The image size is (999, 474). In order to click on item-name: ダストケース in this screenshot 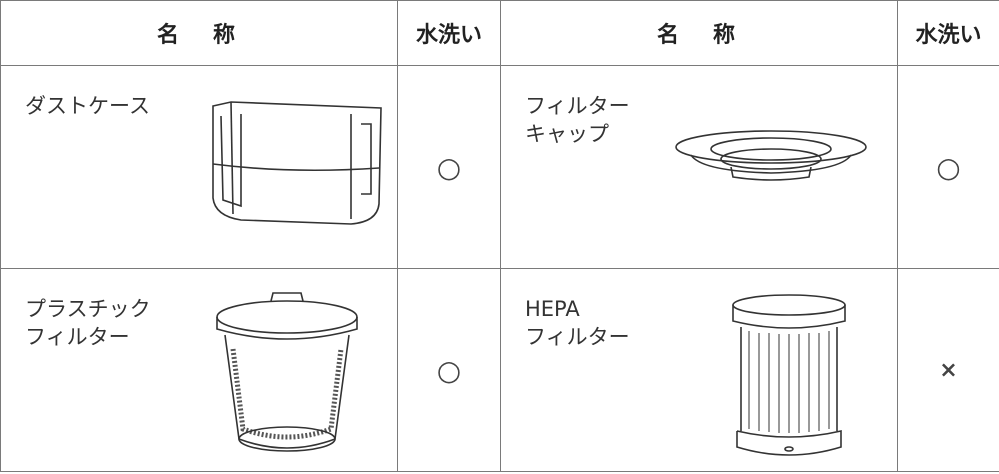, I will do `click(87, 106)`.